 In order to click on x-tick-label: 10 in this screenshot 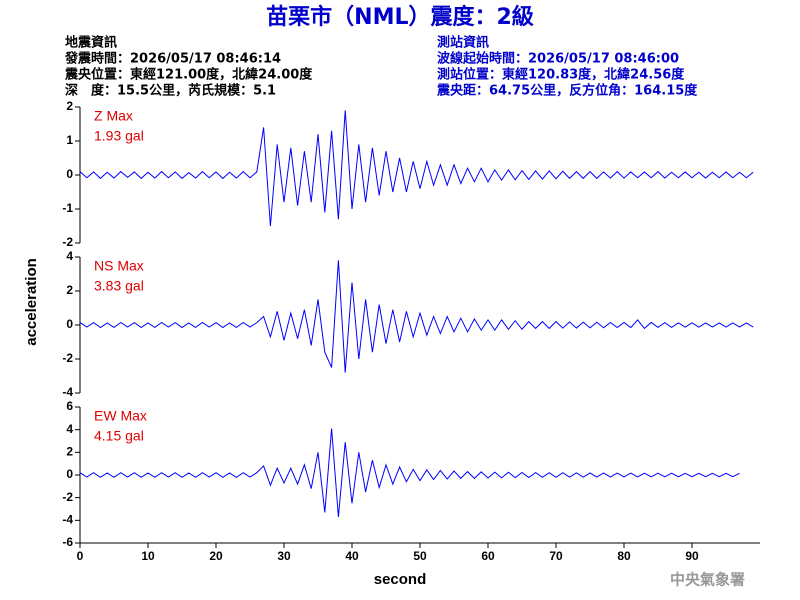, I will do `click(148, 556)`.